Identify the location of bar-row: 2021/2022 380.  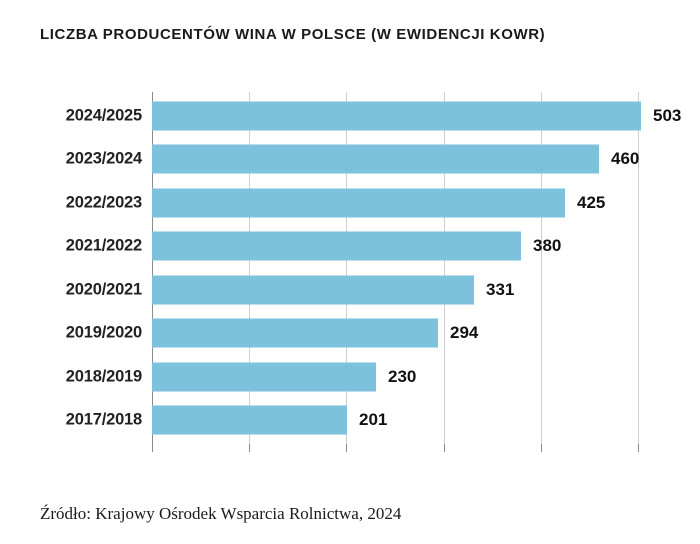
(370, 247).